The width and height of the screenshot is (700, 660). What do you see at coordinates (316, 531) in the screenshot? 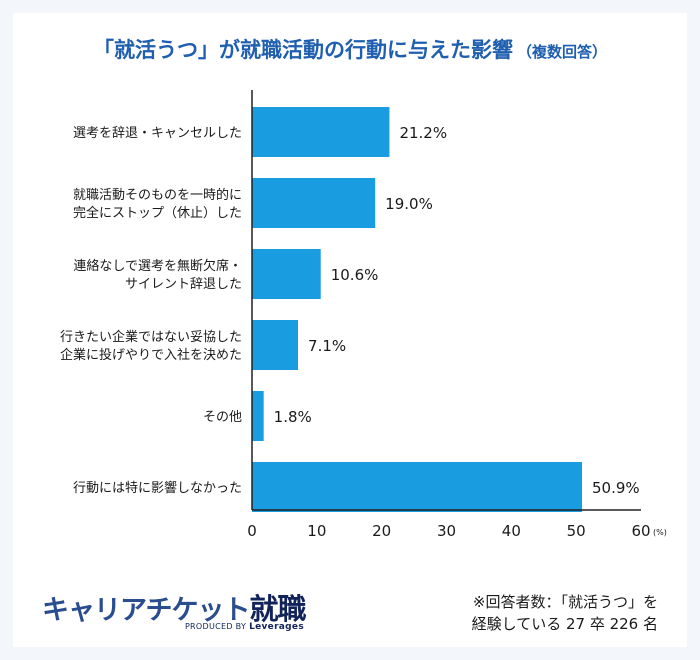
I see `x-tick-label-1: 10` at bounding box center [316, 531].